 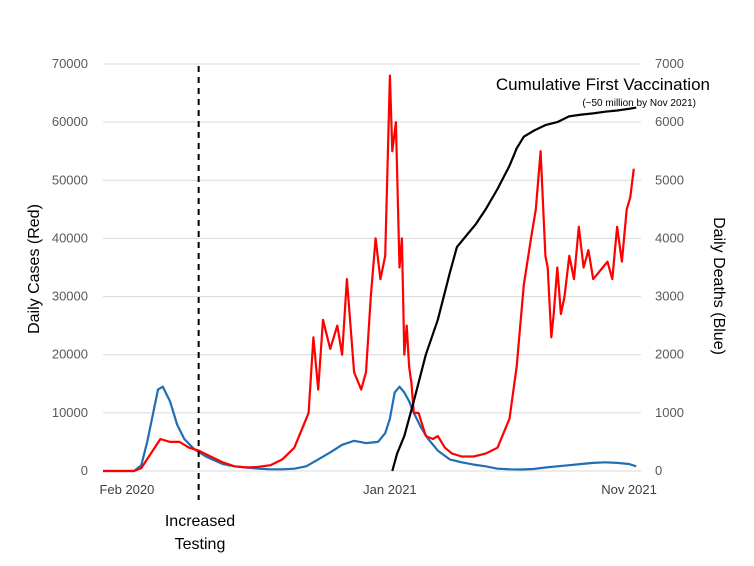 I want to click on x-tick-label: Feb 2020, so click(x=126, y=489).